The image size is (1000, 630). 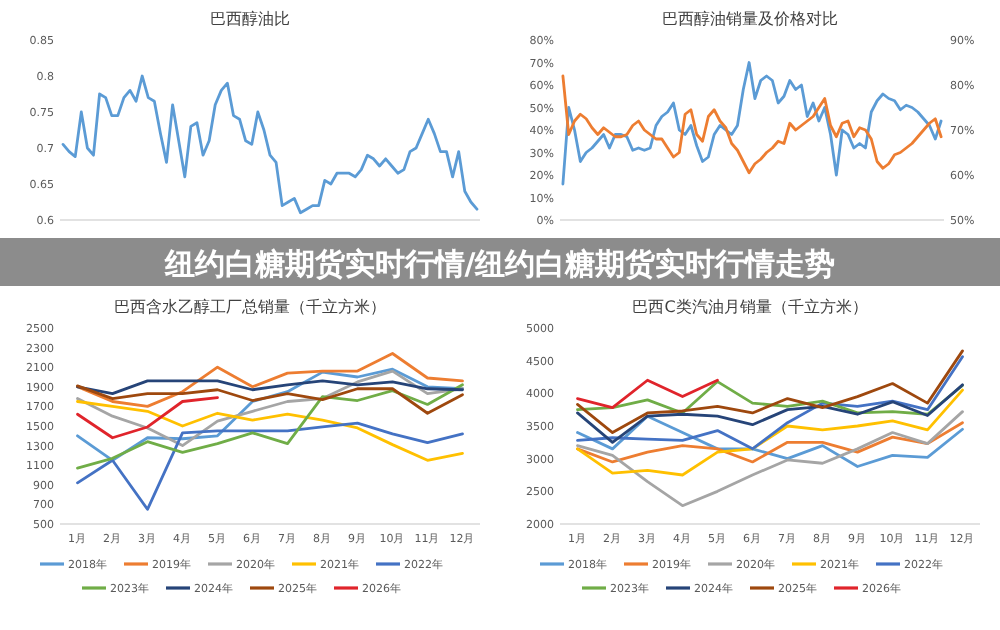 I want to click on chart-title: 巴西C类汽油月销量（千立方米）, so click(x=750, y=307).